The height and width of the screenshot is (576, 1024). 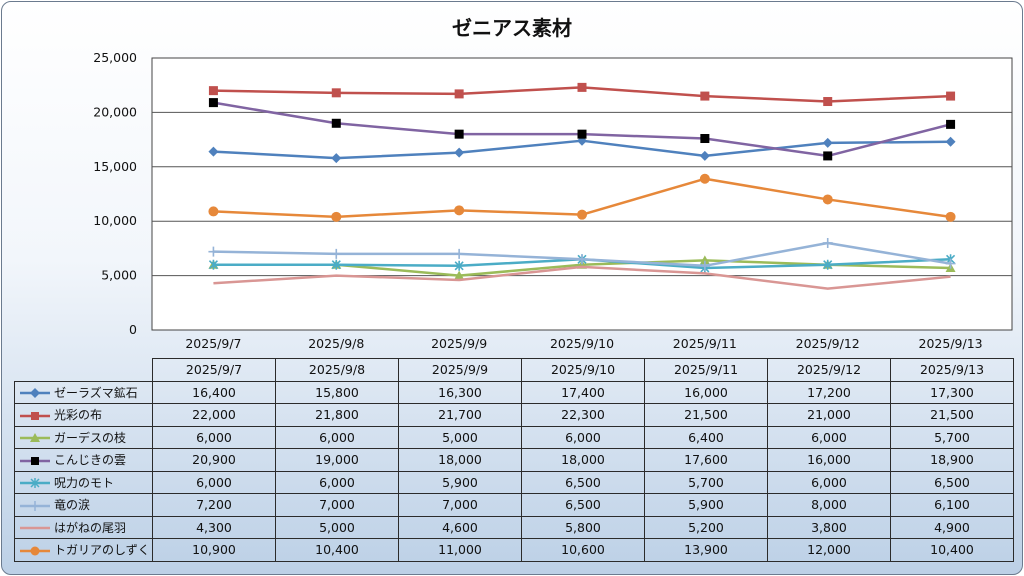 I want to click on series-name: 呪力のモト, so click(x=84, y=482).